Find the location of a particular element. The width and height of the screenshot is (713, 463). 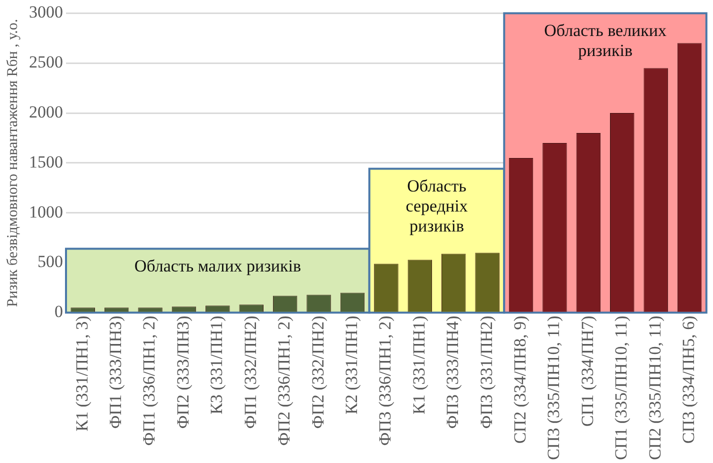

x-tick-label: К2 (331/ПН1) is located at coordinates (351, 365).